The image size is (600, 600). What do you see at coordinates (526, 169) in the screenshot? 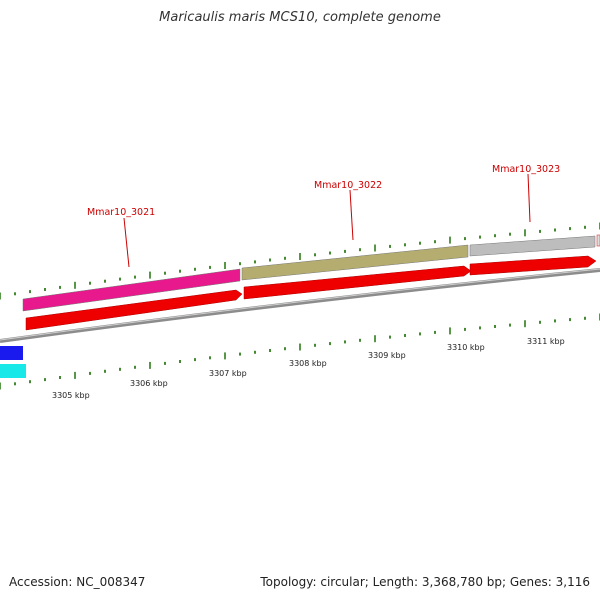
I see `gene-label-mmar10-3023: Mmar10_3023` at bounding box center [526, 169].